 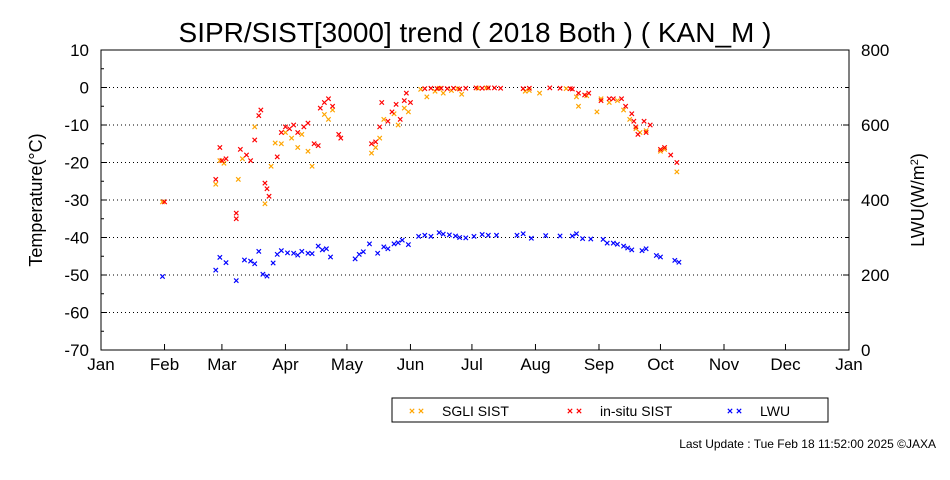 What do you see at coordinates (636, 411) in the screenshot?
I see `legend-label: in-situ SIST` at bounding box center [636, 411].